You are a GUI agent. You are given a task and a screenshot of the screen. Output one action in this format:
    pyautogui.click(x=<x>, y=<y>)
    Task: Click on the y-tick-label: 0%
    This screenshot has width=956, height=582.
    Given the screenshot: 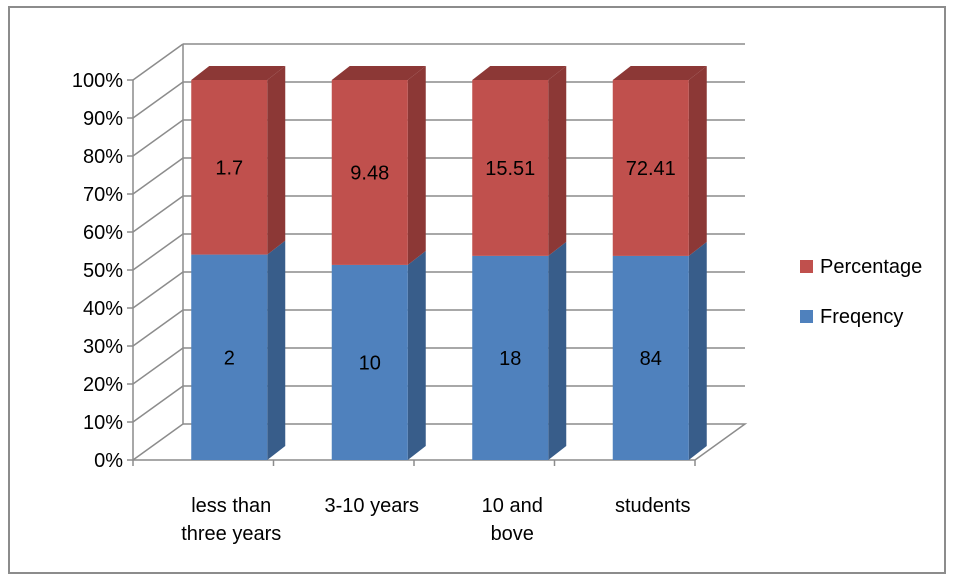 What is the action you would take?
    pyautogui.click(x=108, y=461)
    